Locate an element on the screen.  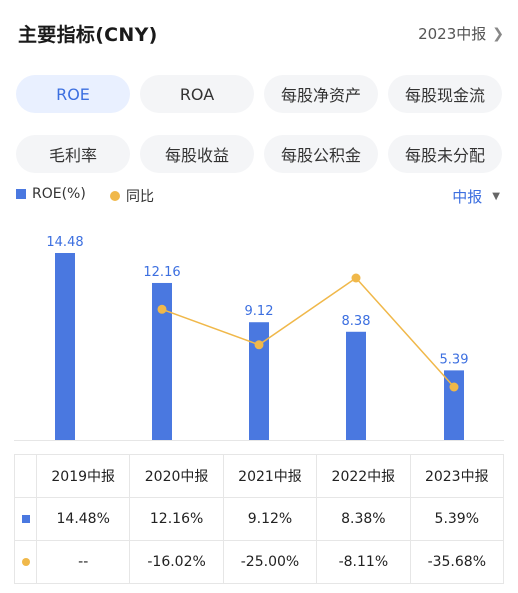
bar-value-label: 14.48 is located at coordinates (64, 242).